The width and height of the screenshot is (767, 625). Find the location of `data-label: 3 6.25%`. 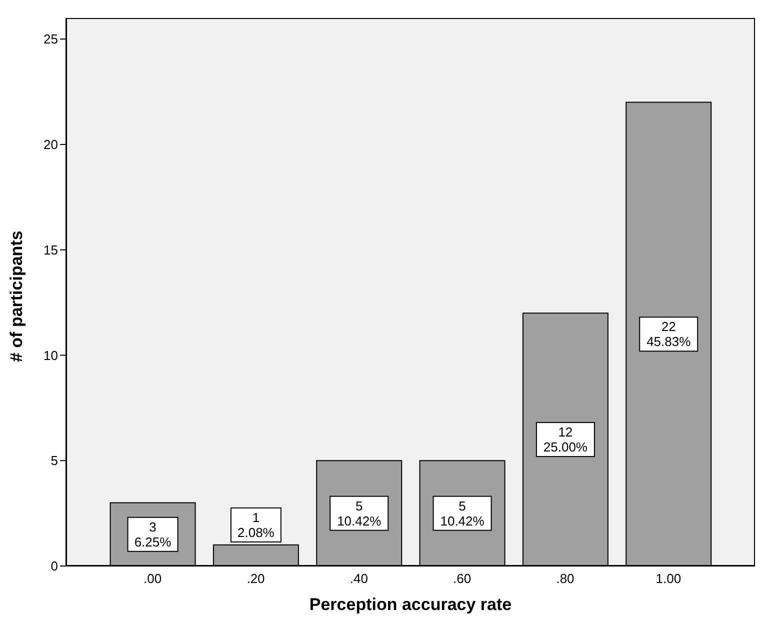

data-label: 3 6.25% is located at coordinates (153, 534).